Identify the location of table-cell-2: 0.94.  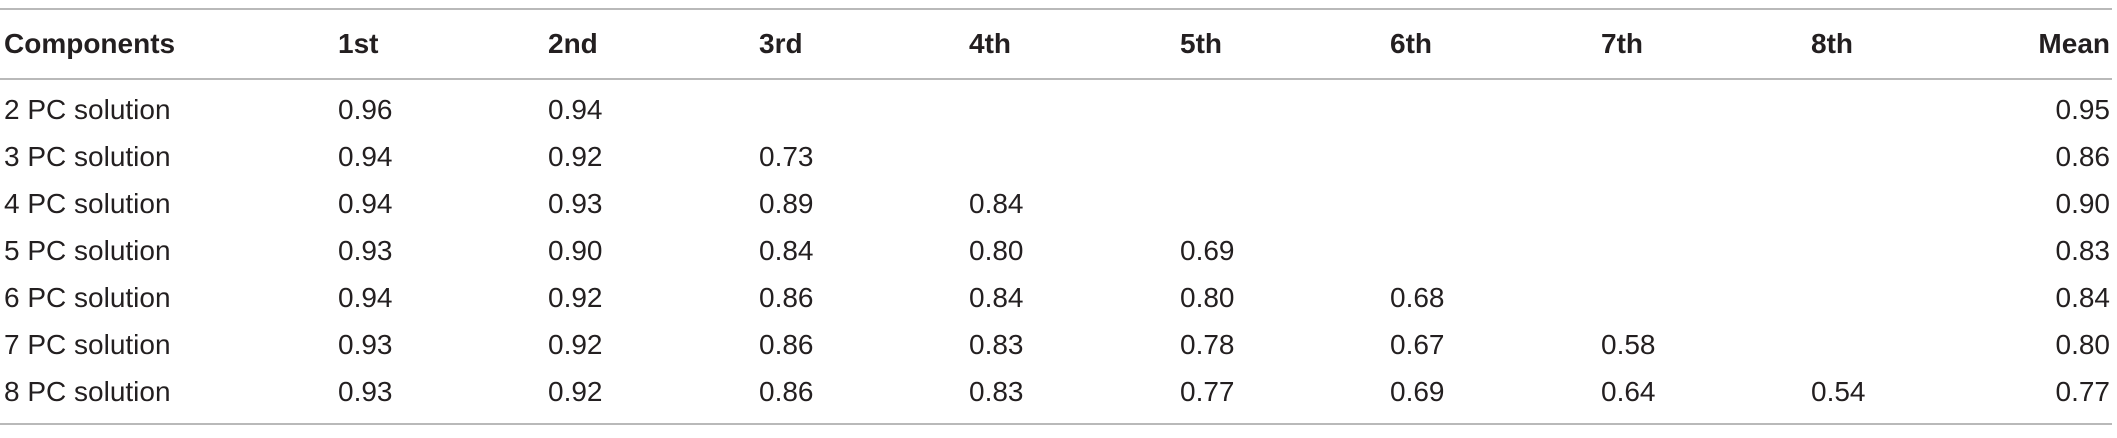
(575, 109).